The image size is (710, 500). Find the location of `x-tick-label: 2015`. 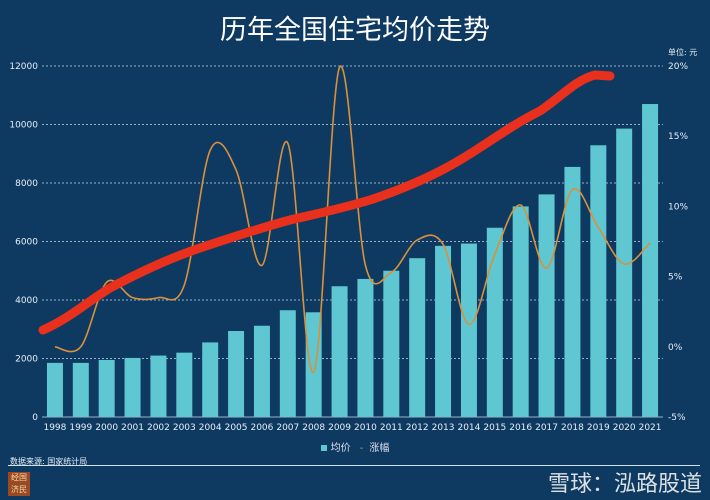

x-tick-label: 2015 is located at coordinates (494, 428).